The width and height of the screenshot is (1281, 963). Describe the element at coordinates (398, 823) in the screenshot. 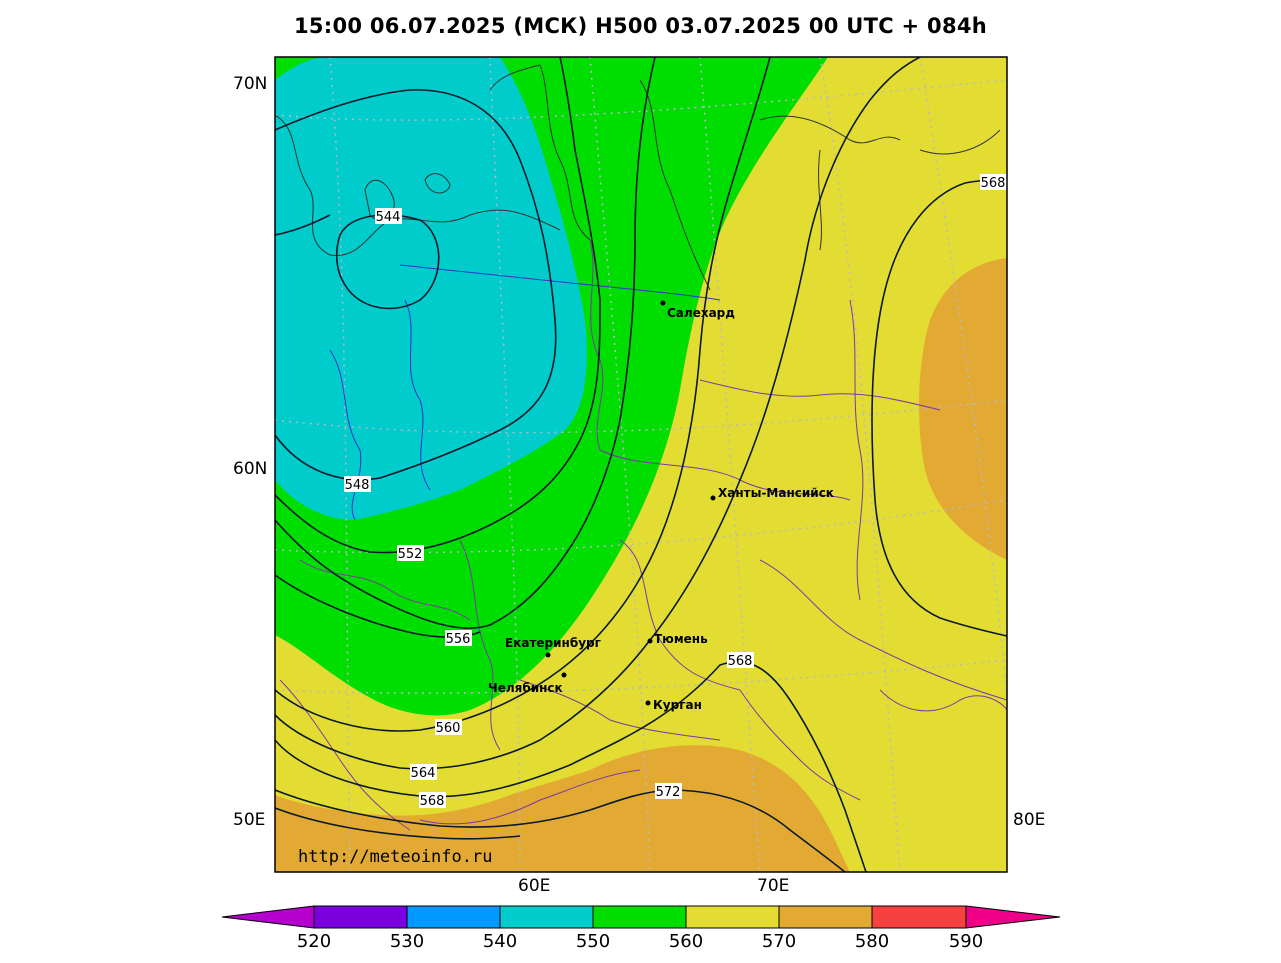

I see `contour-572b` at that location.